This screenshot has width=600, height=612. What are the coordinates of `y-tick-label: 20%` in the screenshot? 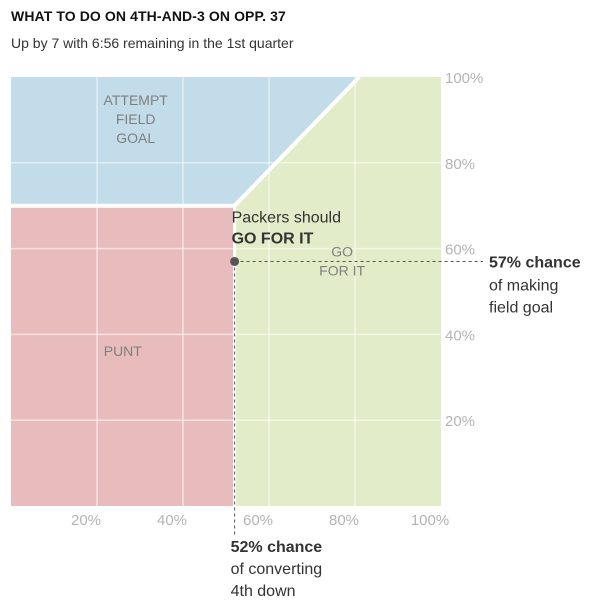 It's located at (460, 421).